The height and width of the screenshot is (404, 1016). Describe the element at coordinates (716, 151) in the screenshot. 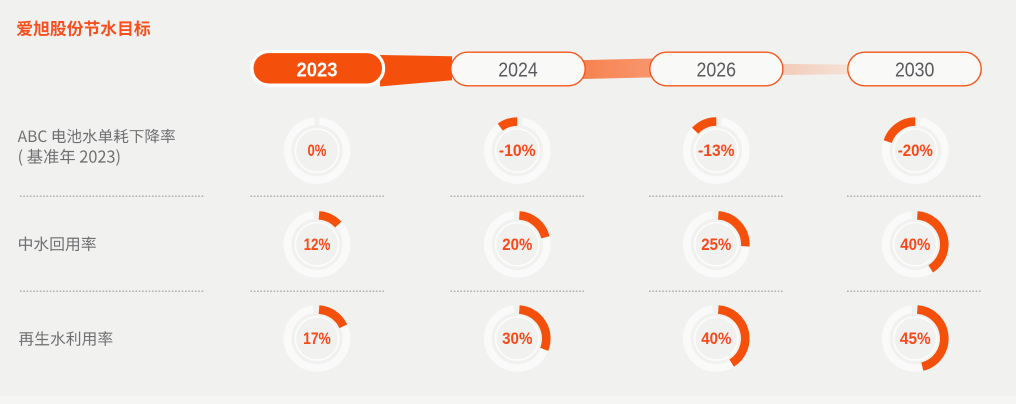

I see `svg-text: -13%` at that location.